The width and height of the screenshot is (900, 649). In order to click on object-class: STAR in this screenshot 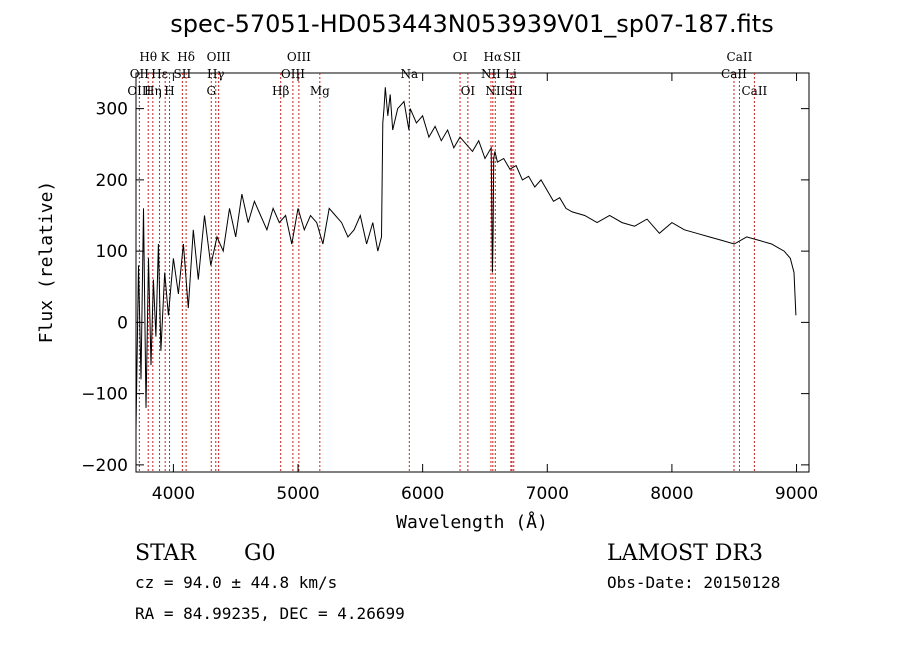, I will do `click(166, 553)`.